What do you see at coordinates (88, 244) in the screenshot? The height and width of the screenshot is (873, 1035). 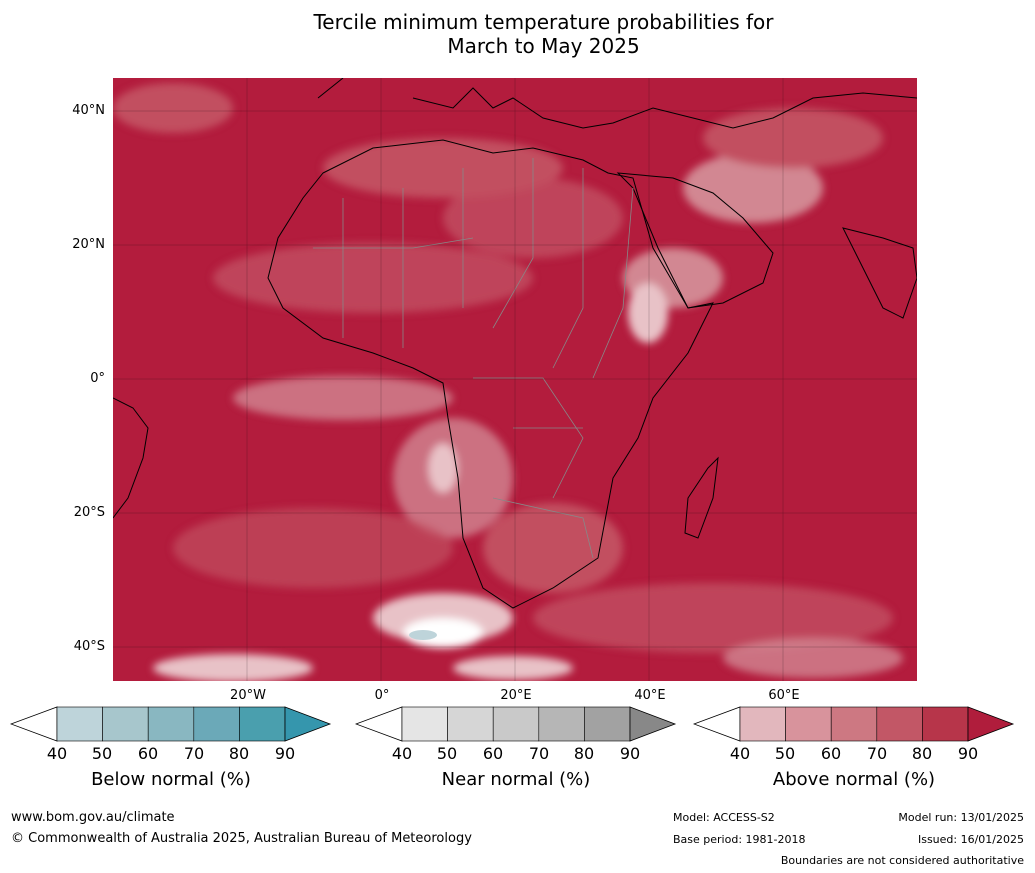 I see `lat-label-20n: 20°N` at bounding box center [88, 244].